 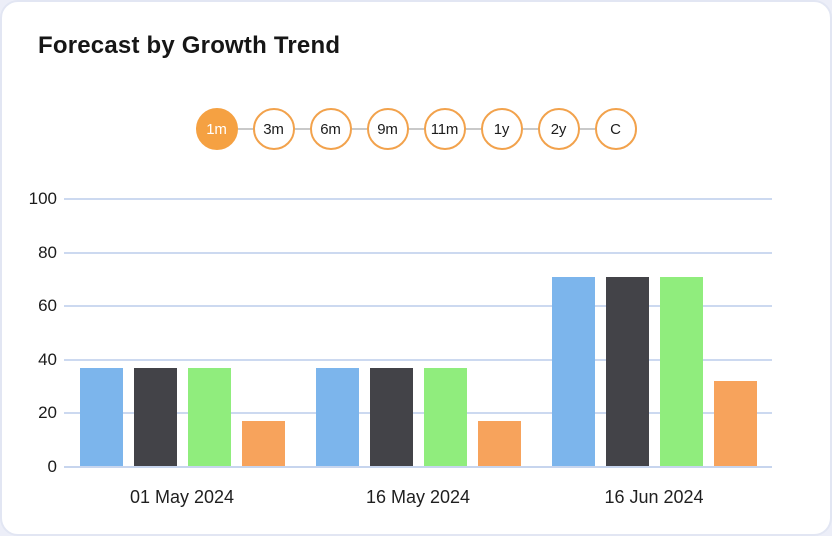 What do you see at coordinates (47, 413) in the screenshot?
I see `y-axis-tick-label: 20` at bounding box center [47, 413].